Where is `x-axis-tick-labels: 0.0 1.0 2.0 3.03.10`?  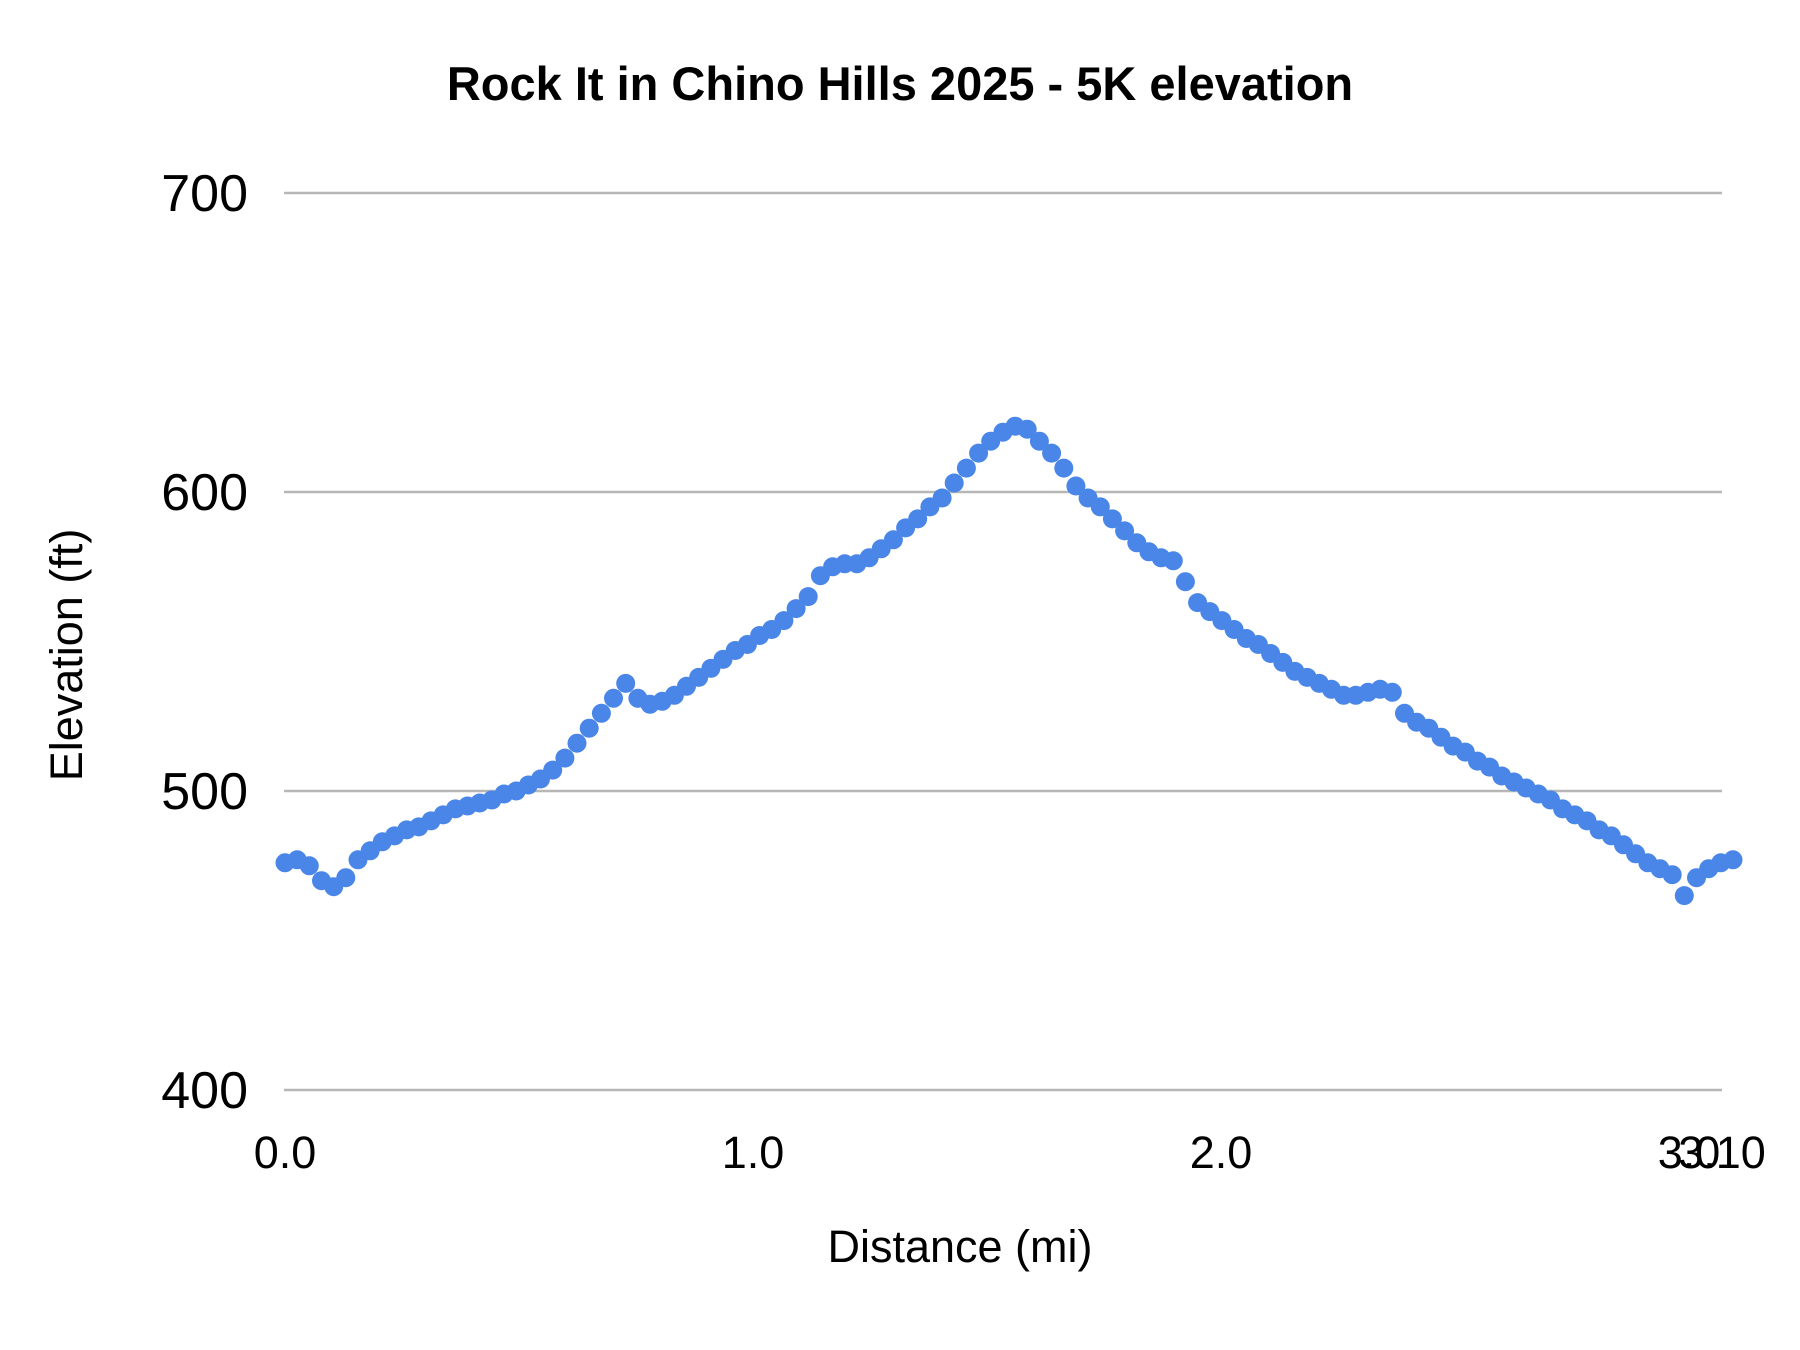
x-axis-tick-labels: 0.0 1.0 2.0 3.03.10 is located at coordinates (1010, 1152).